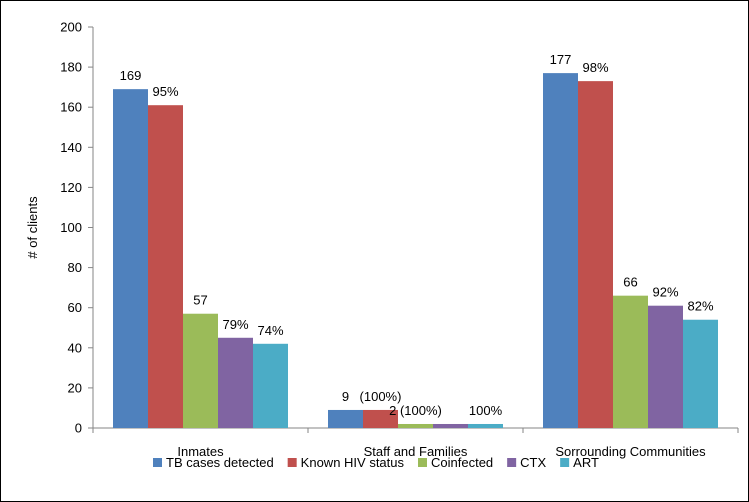  I want to click on data-label: 177, so click(561, 59).